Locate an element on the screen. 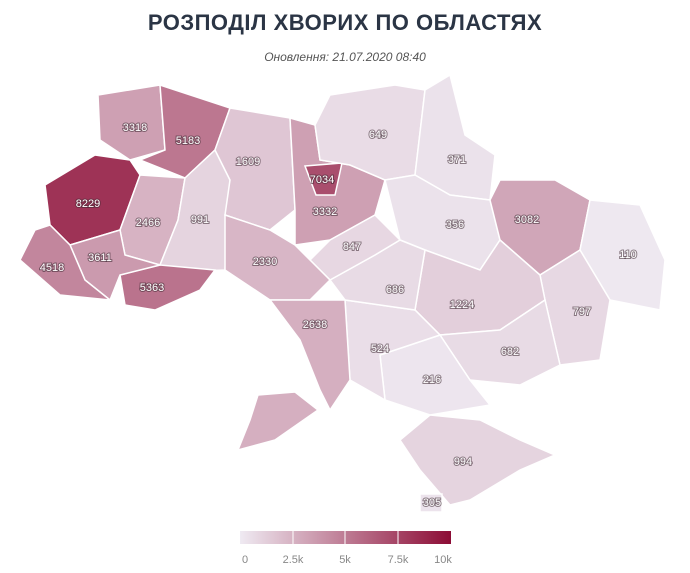 The width and height of the screenshot is (690, 573). region-value-label: 1224 is located at coordinates (462, 305).